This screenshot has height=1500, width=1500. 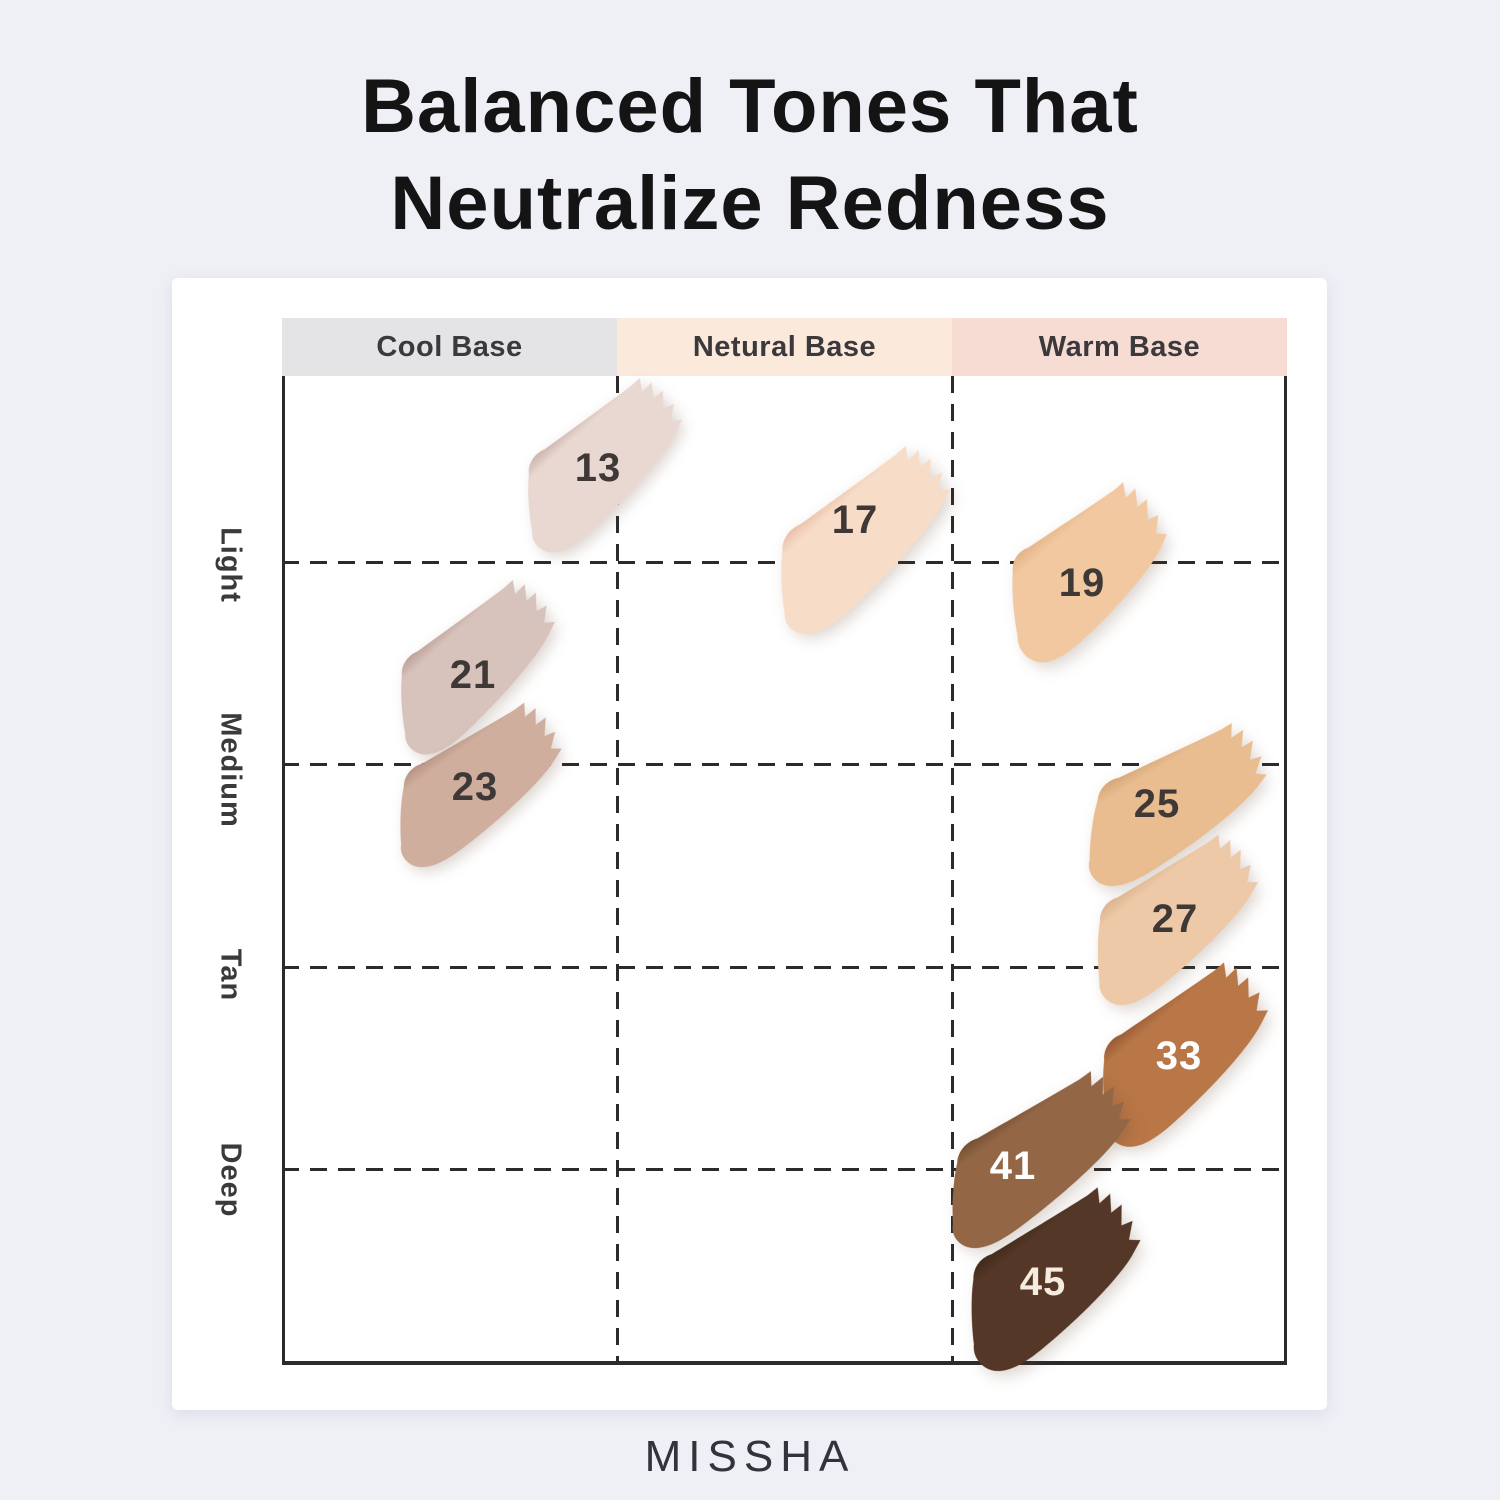 What do you see at coordinates (475, 787) in the screenshot?
I see `swatch-label-23: 23` at bounding box center [475, 787].